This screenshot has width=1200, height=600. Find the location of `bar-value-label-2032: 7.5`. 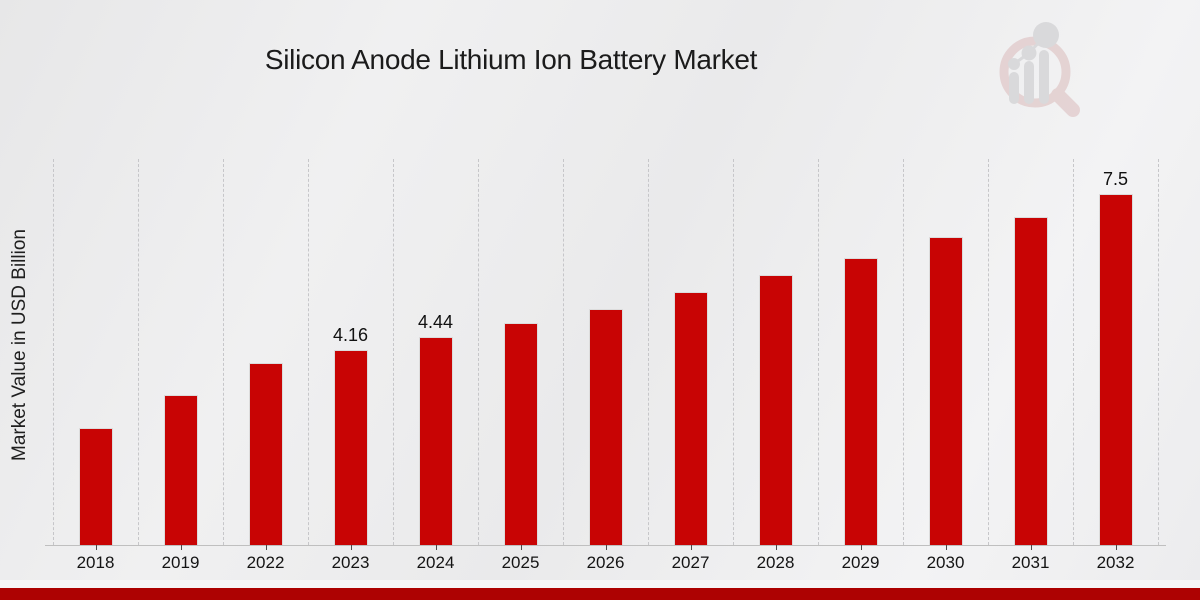

bar-value-label-2032: 7.5 is located at coordinates (1115, 179).